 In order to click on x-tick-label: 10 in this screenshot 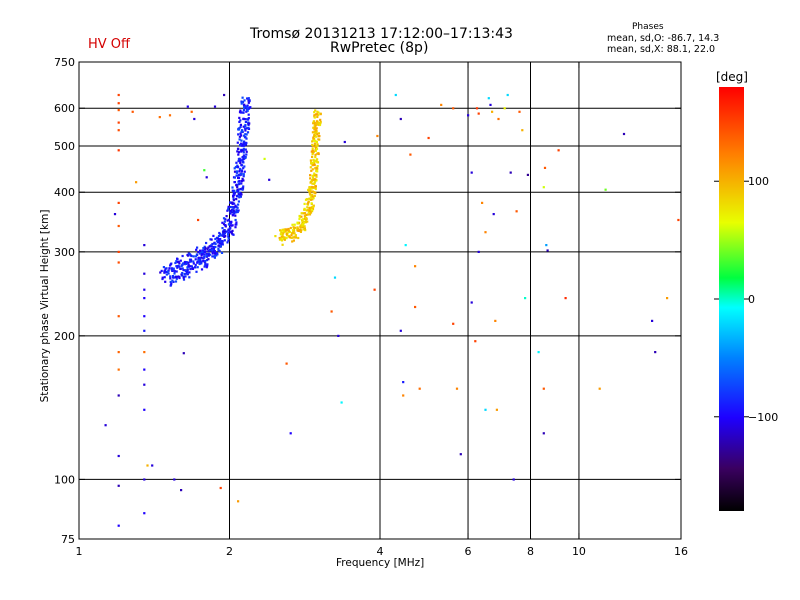, I will do `click(579, 551)`.